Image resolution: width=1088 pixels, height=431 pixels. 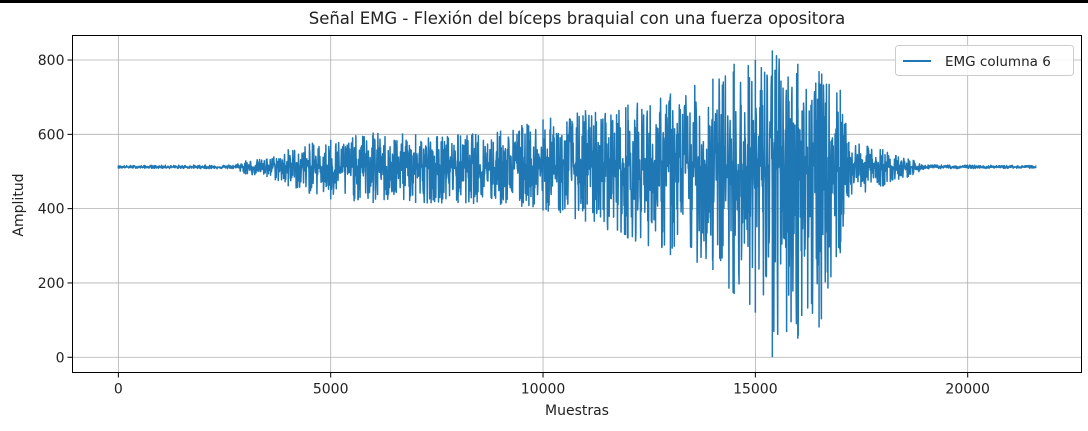 What do you see at coordinates (331, 390) in the screenshot?
I see `x-tick-label: 5000` at bounding box center [331, 390].